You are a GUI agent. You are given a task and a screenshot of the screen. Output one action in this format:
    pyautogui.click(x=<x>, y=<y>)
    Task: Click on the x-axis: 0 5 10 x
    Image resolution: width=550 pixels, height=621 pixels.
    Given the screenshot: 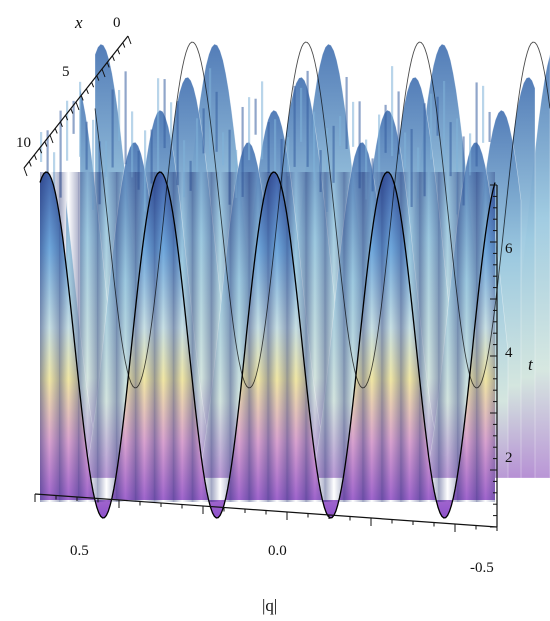 What is the action you would take?
    pyautogui.click(x=74, y=95)
    